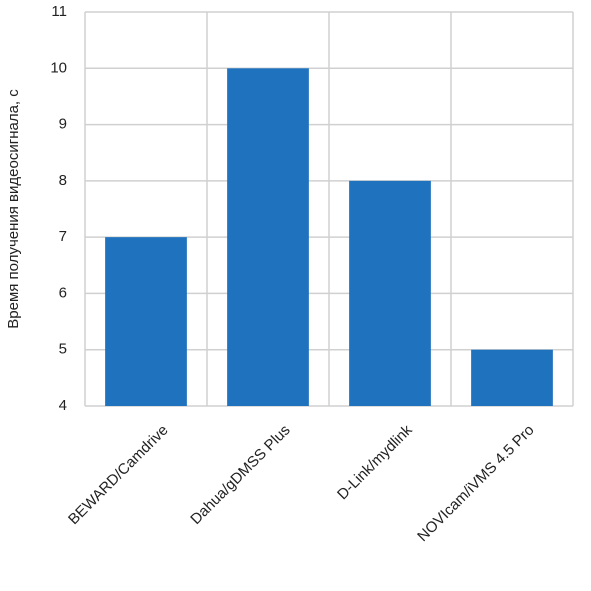 The height and width of the screenshot is (591, 591). I want to click on x-tick-label: D-Link/mydlink, so click(375, 462).